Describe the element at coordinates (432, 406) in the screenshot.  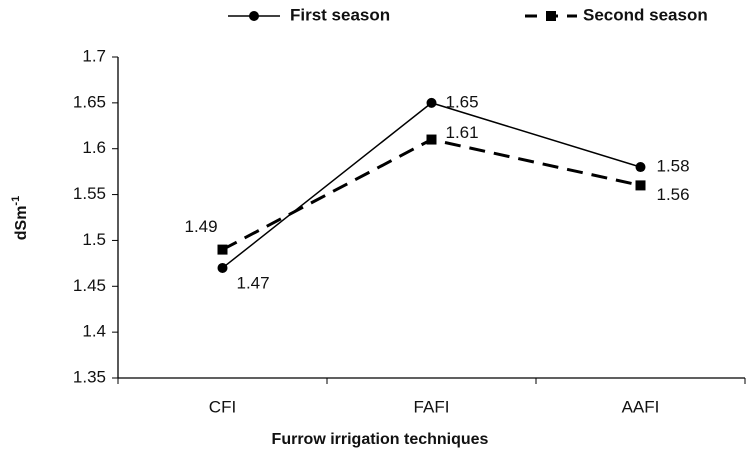
I see `x-tick-label: FAFI` at that location.